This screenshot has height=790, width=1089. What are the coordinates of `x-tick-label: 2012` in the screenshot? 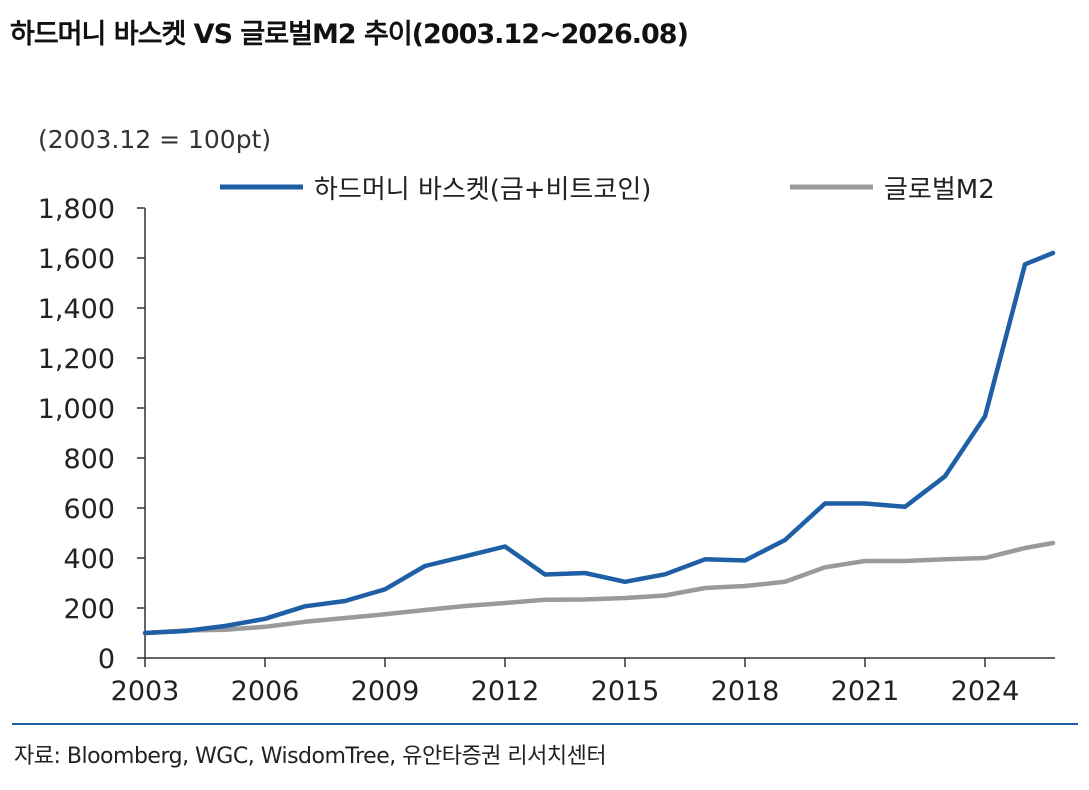 It's located at (505, 691).